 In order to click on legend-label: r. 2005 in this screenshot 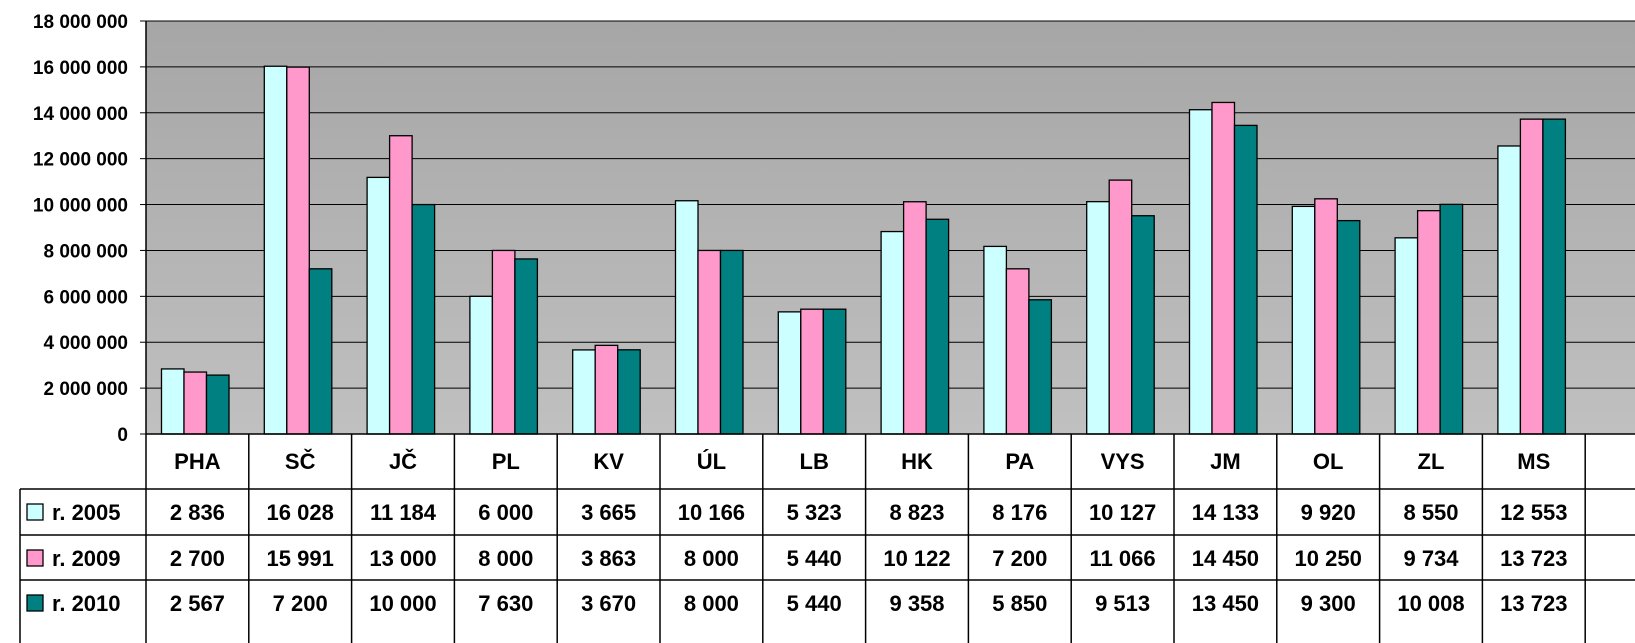, I will do `click(86, 512)`.